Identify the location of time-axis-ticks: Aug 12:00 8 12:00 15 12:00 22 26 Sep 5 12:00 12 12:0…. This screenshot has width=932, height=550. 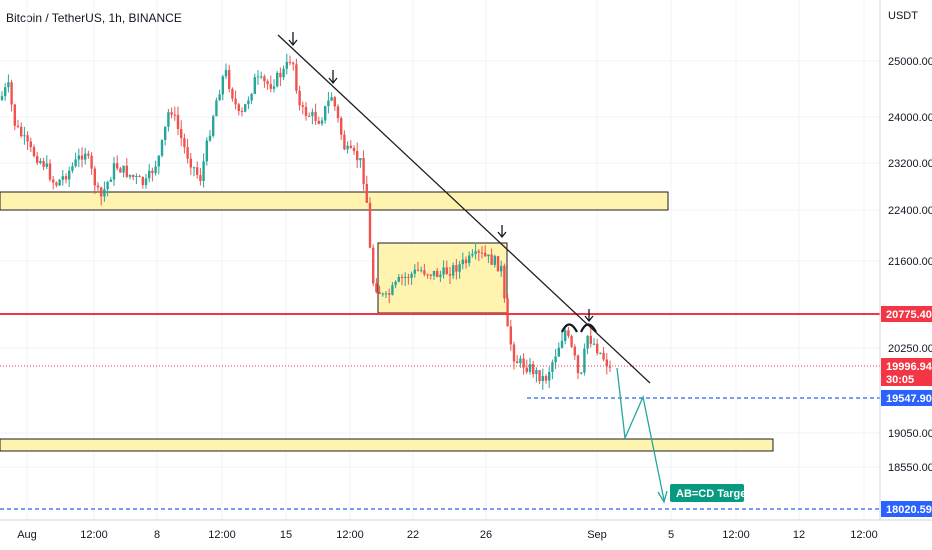
(447, 535).